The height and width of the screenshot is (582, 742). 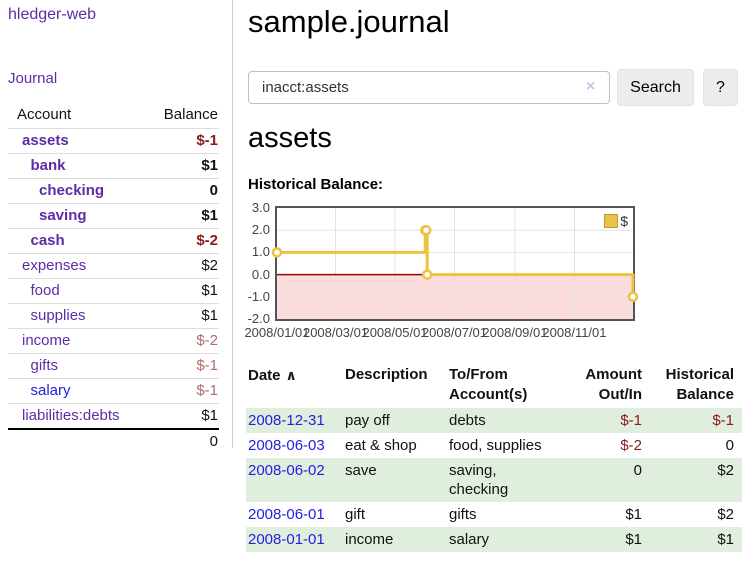 What do you see at coordinates (729, 445) in the screenshot?
I see `transaction-balance: 0` at bounding box center [729, 445].